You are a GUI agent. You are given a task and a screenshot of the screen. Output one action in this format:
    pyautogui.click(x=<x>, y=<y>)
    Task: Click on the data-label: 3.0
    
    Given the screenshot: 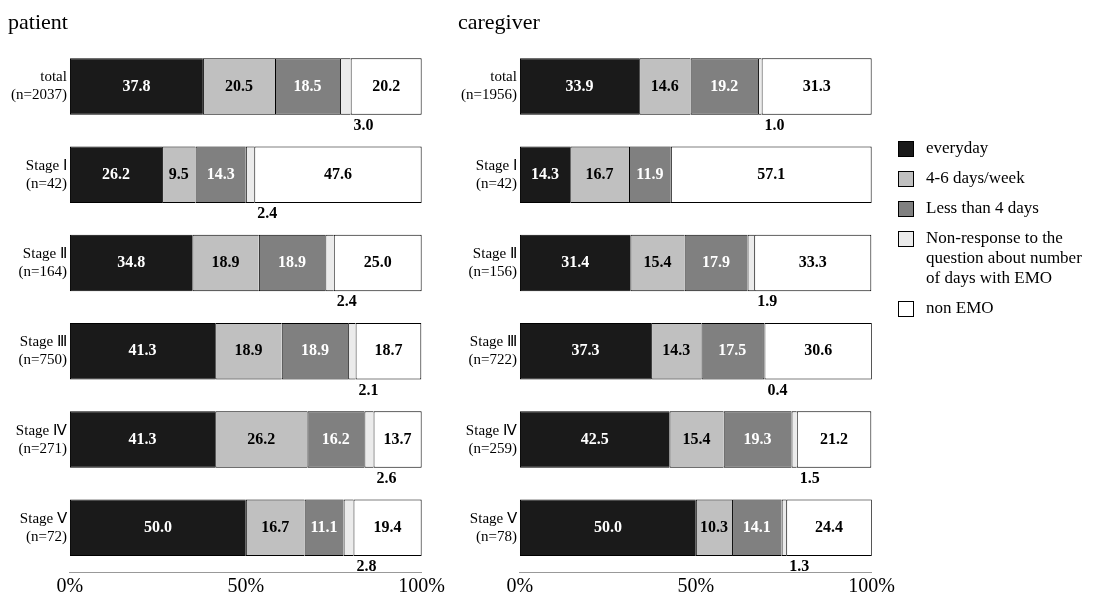 What is the action you would take?
    pyautogui.click(x=363, y=124)
    